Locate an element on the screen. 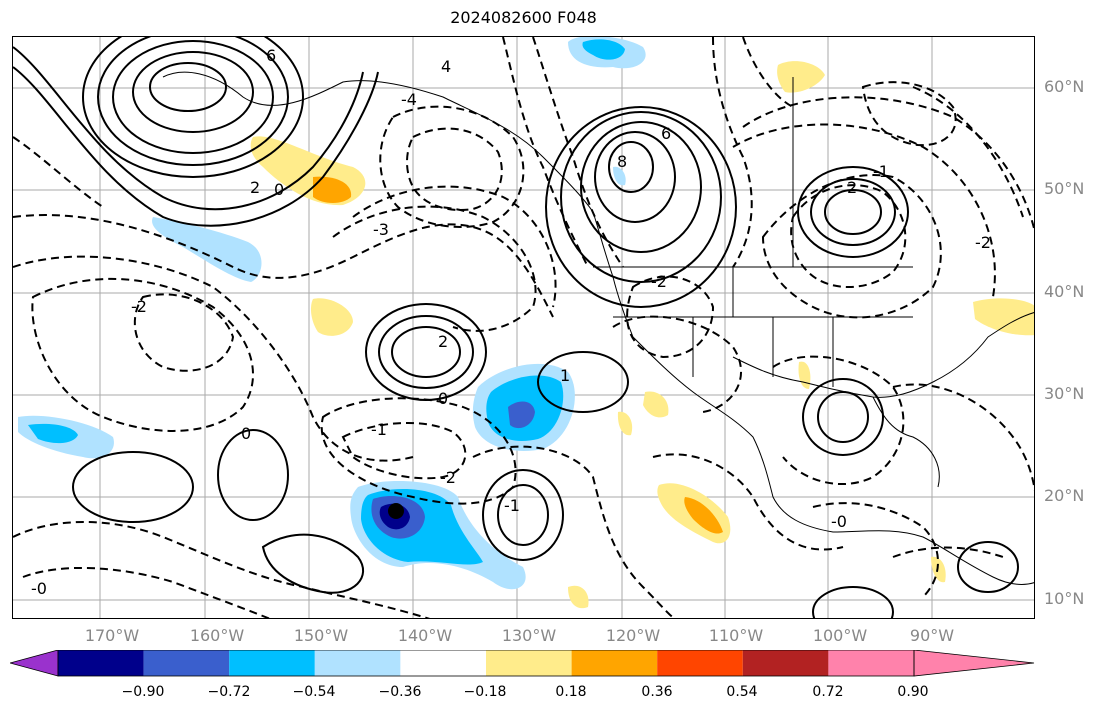  map-title: 2024082600 F048 is located at coordinates (523, 17).